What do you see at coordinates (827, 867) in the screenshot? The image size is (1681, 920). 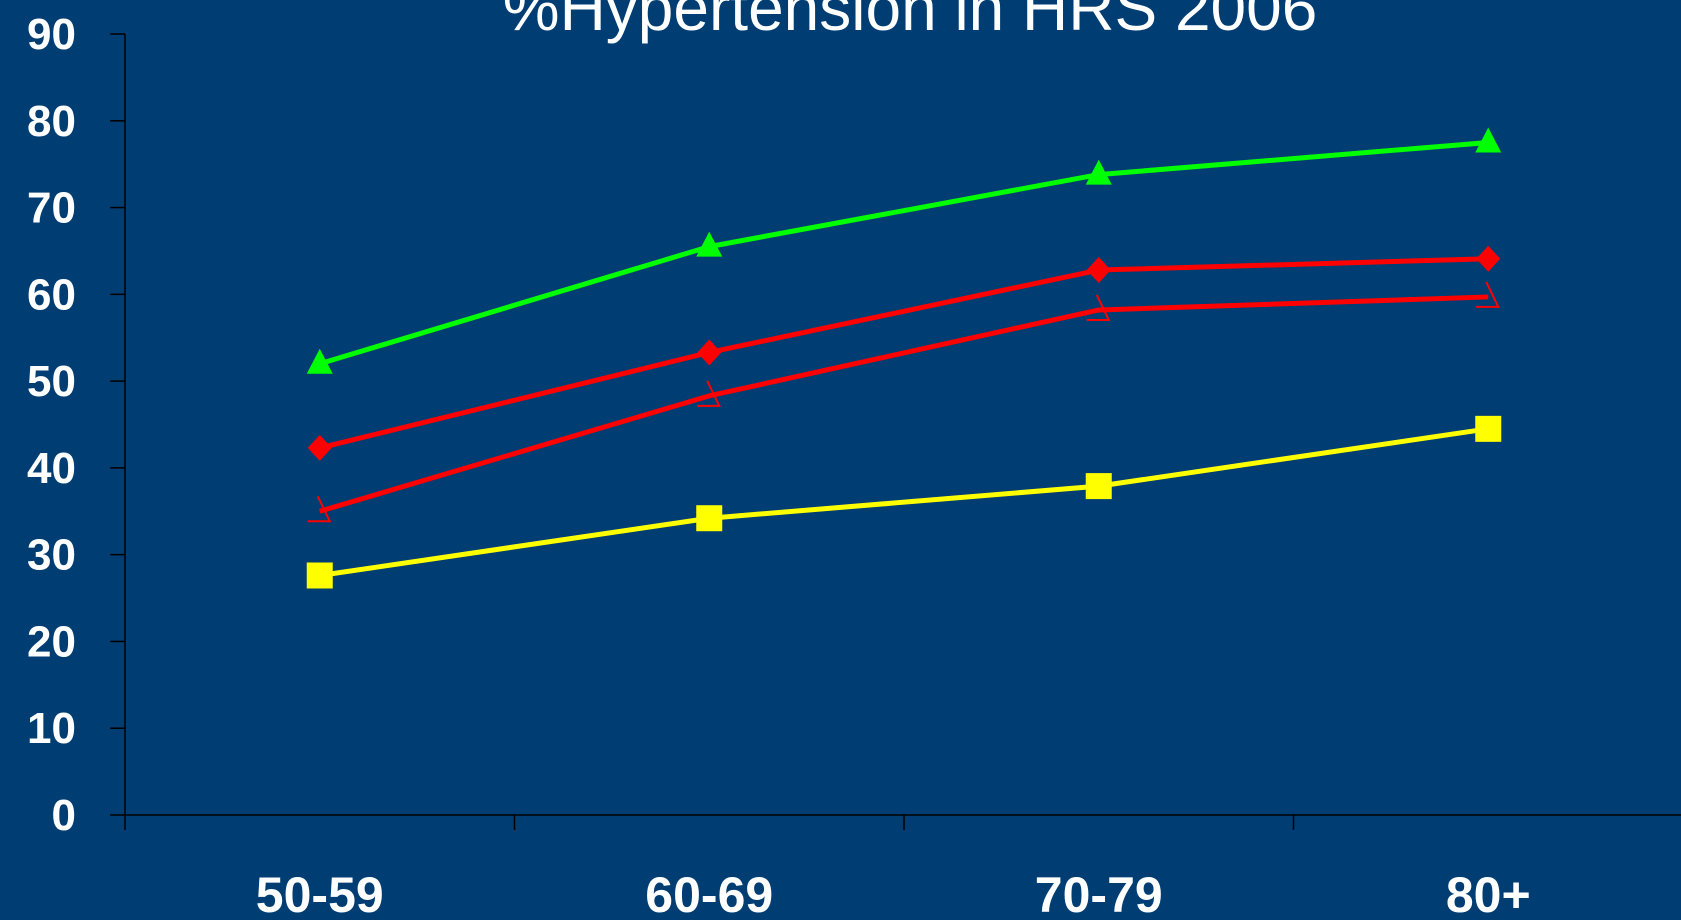 I see `x-axis-ticks: 50-59 60-69 70-79 80+` at bounding box center [827, 867].